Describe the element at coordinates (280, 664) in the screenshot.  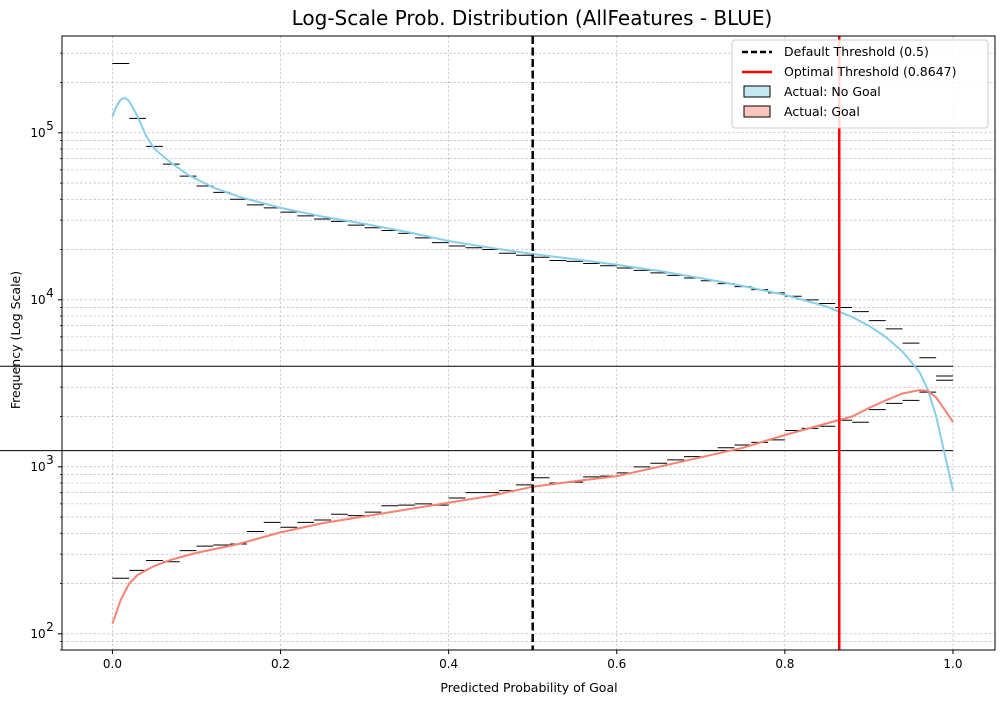
I see `x-tick-label: 0.2` at that location.